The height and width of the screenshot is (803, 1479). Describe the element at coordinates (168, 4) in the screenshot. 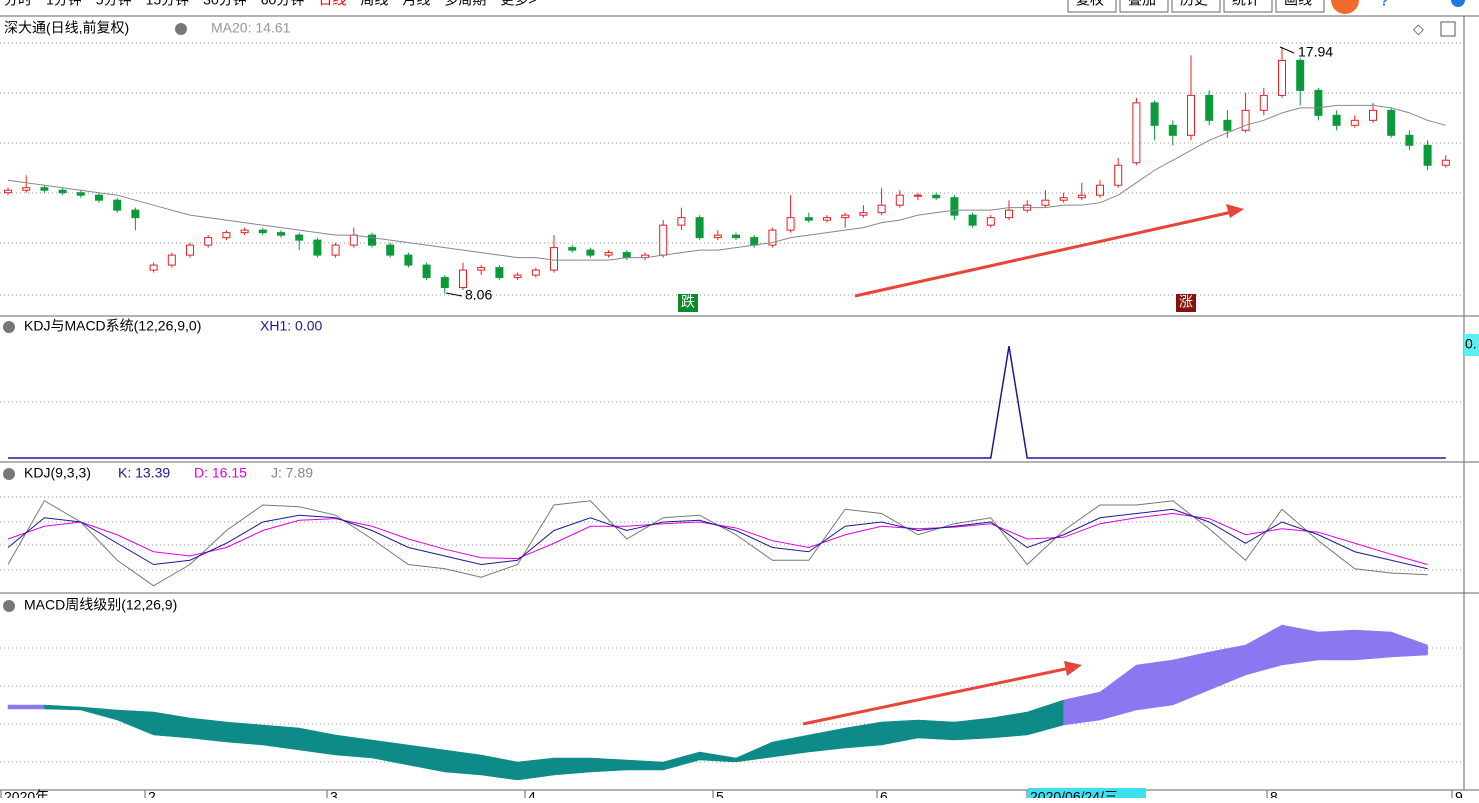

I see `tab: 15分钟` at that location.